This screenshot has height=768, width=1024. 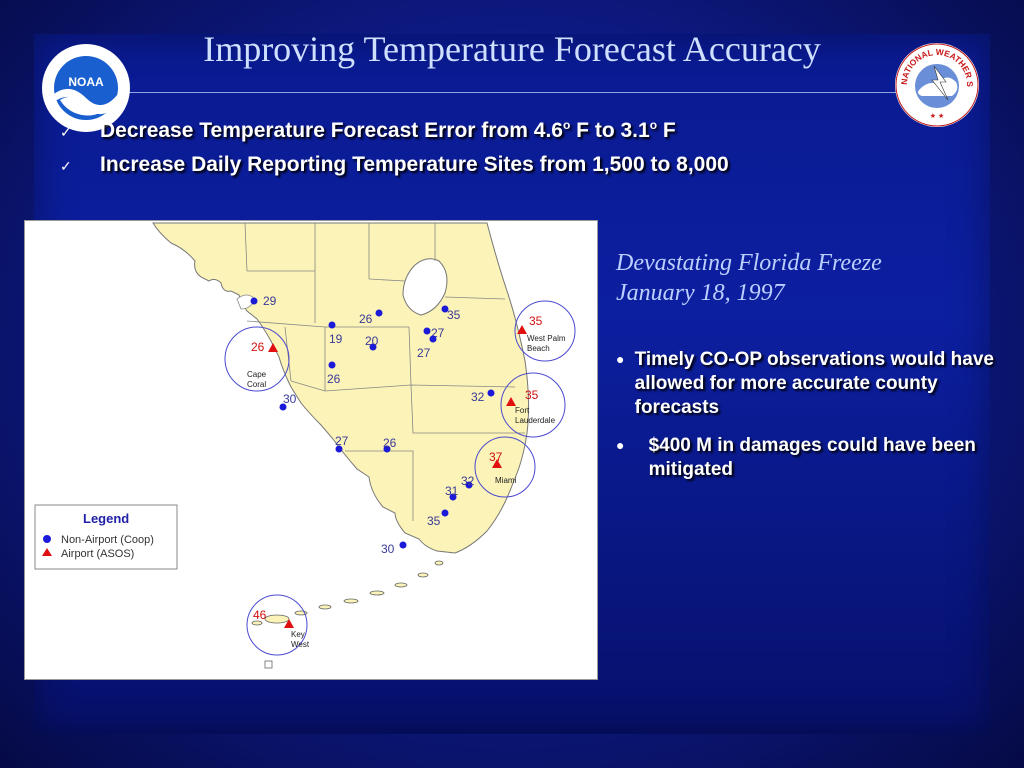 I want to click on asos-temp-label: 46, so click(x=260, y=615).